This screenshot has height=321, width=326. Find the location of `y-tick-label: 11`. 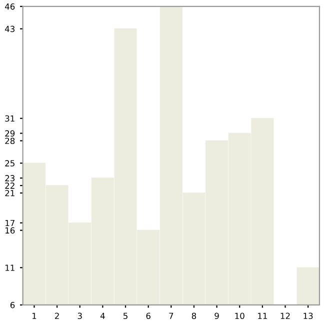

y-tick-label: 11 is located at coordinates (9, 267).